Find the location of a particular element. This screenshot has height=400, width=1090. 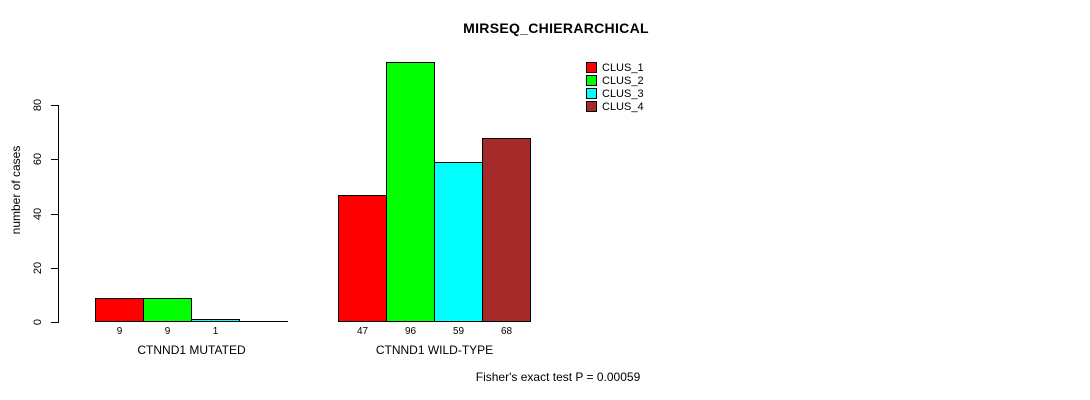

y-tick-label: 60 is located at coordinates (38, 159).